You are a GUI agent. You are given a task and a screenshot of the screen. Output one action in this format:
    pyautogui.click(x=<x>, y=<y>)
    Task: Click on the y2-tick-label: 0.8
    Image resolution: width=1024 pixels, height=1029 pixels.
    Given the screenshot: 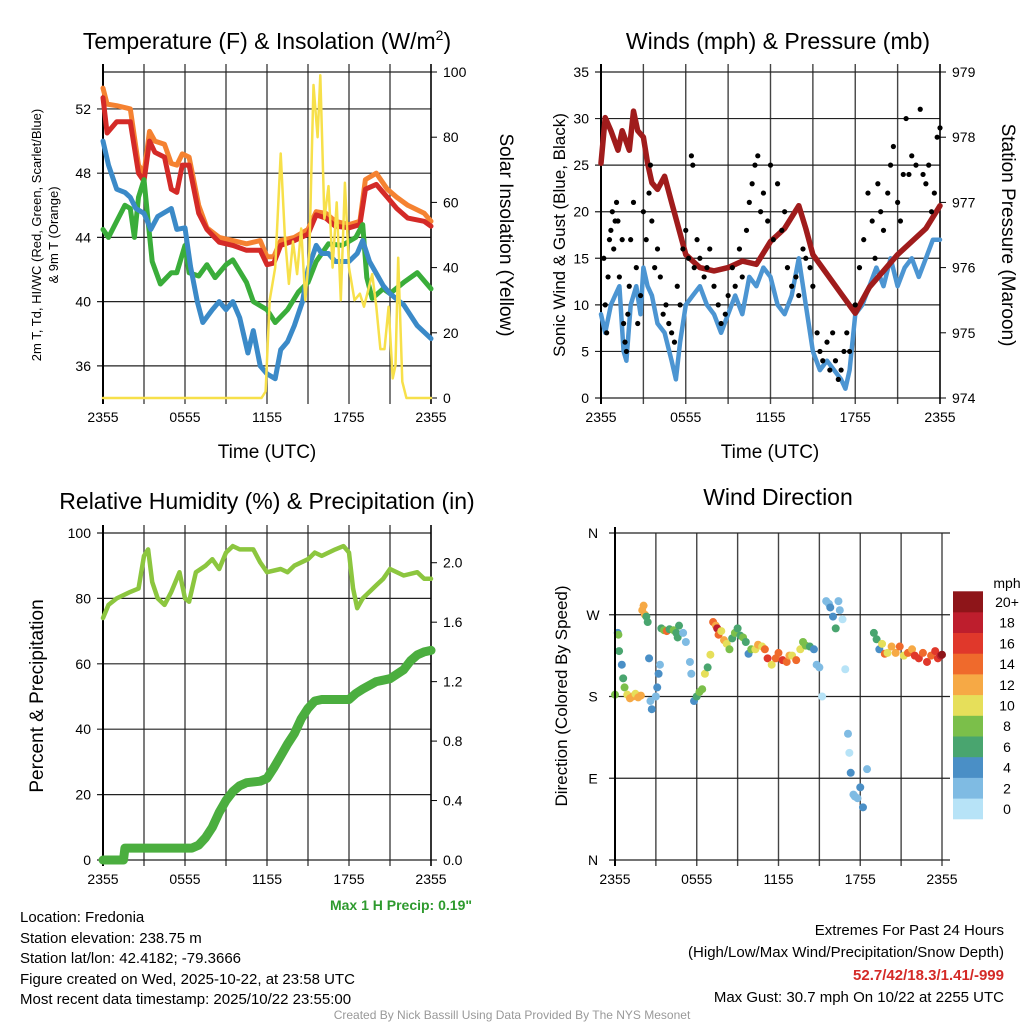 What is the action you would take?
    pyautogui.click(x=453, y=741)
    